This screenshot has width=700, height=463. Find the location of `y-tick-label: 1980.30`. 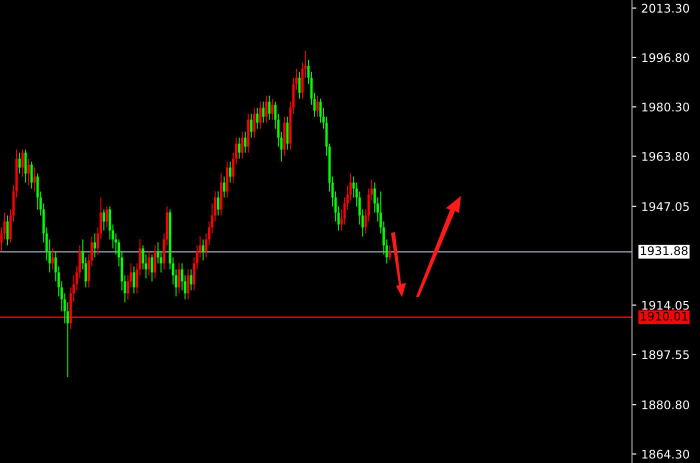

y-tick-label: 1980.30 is located at coordinates (666, 107).